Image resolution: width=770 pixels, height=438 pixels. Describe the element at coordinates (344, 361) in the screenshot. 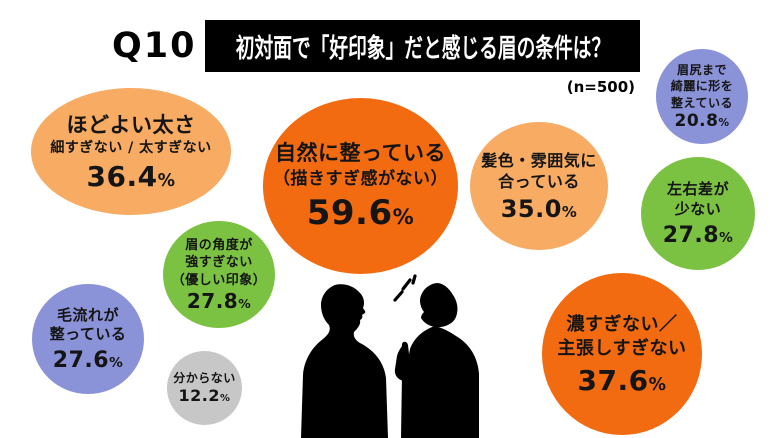

I see `left-person-silhouette` at that location.